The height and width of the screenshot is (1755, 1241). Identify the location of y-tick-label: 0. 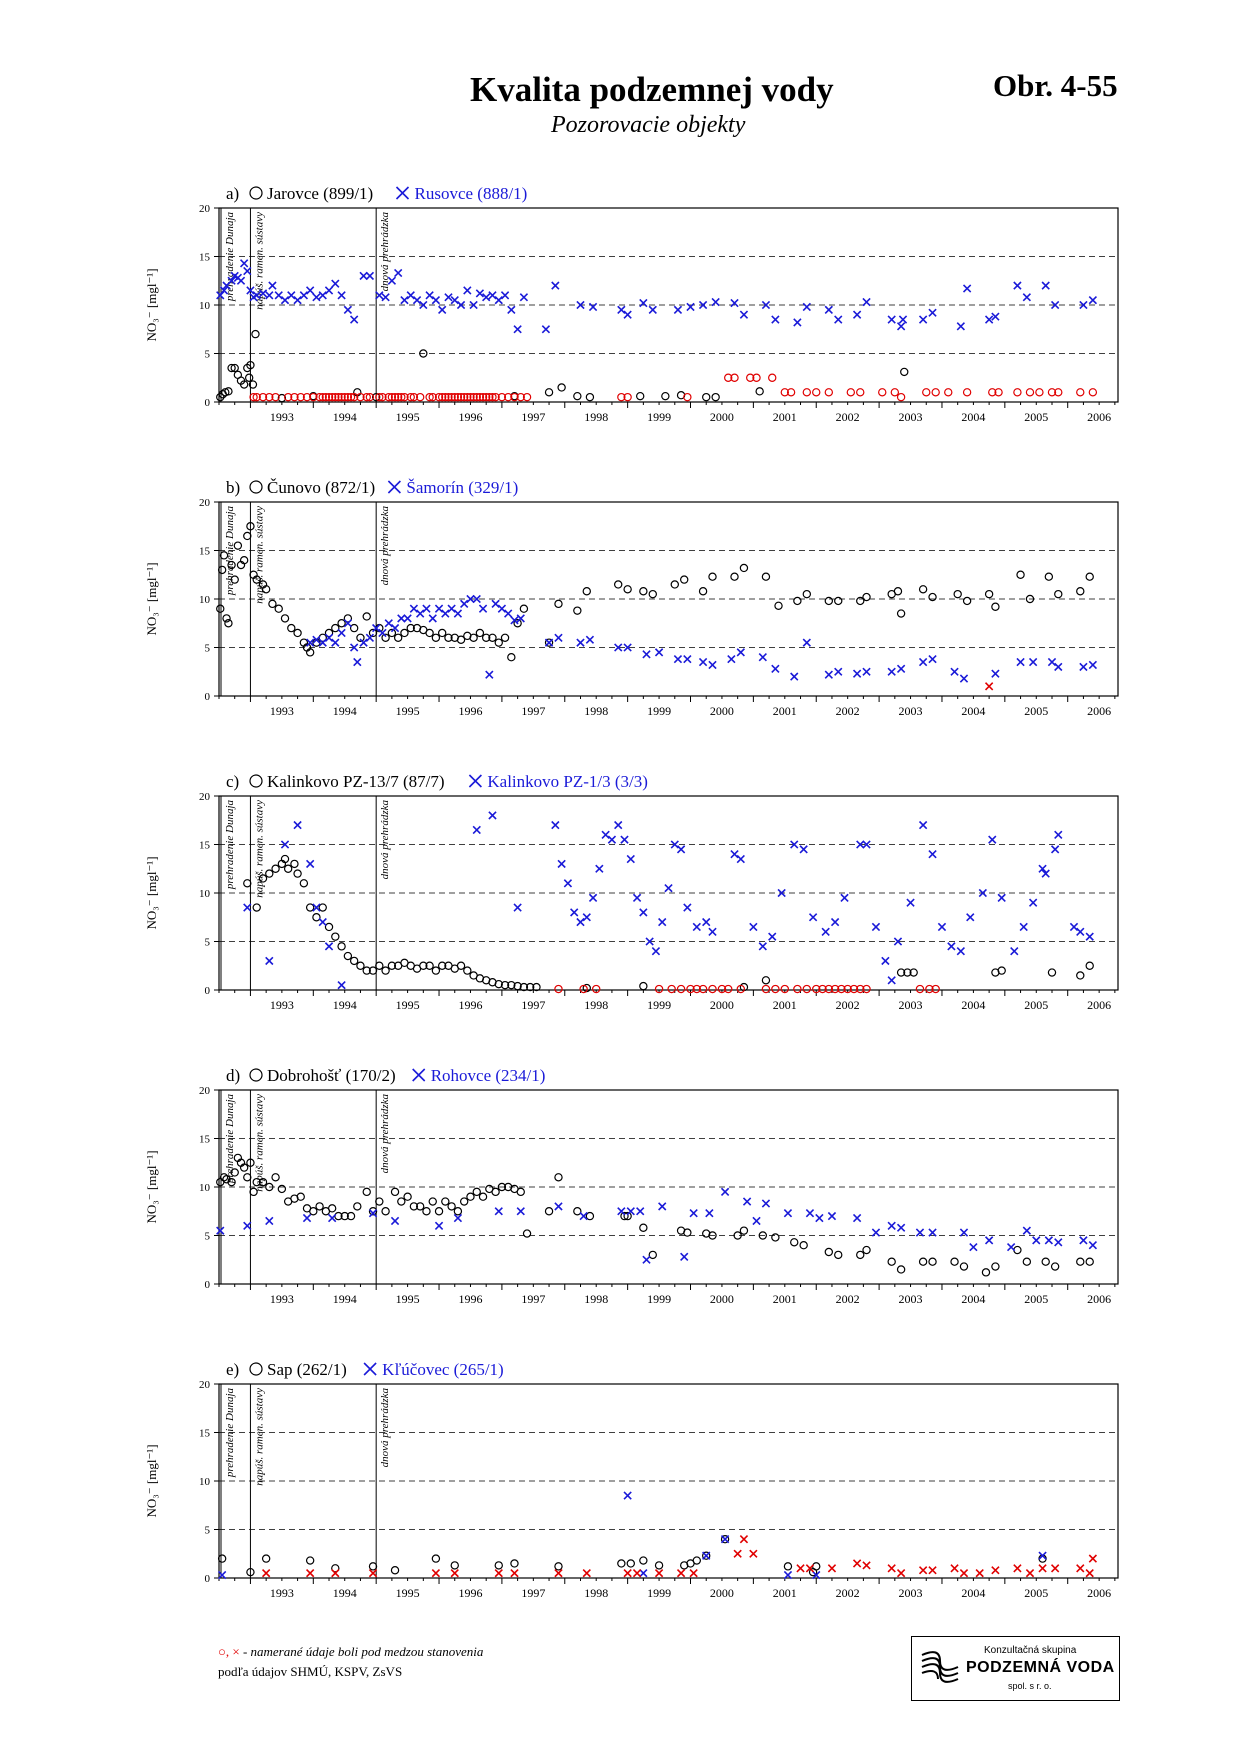
(208, 991).